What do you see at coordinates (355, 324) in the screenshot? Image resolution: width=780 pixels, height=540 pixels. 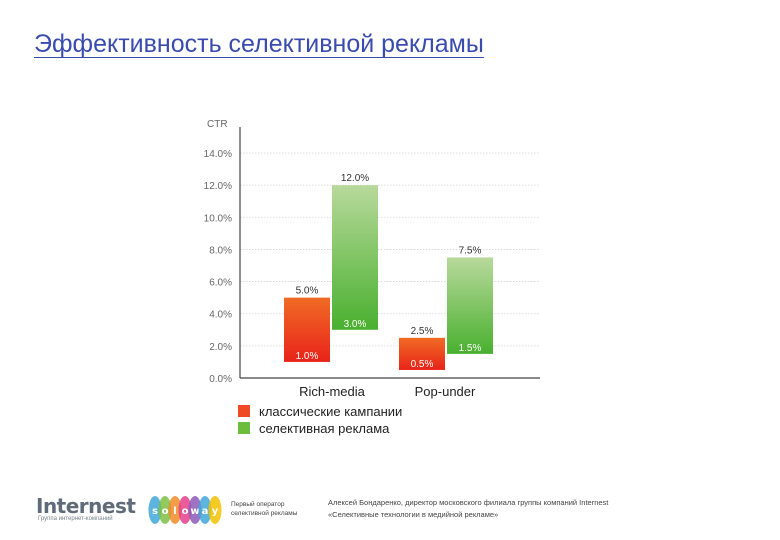 I see `bar-low-label: 3.0%` at bounding box center [355, 324].